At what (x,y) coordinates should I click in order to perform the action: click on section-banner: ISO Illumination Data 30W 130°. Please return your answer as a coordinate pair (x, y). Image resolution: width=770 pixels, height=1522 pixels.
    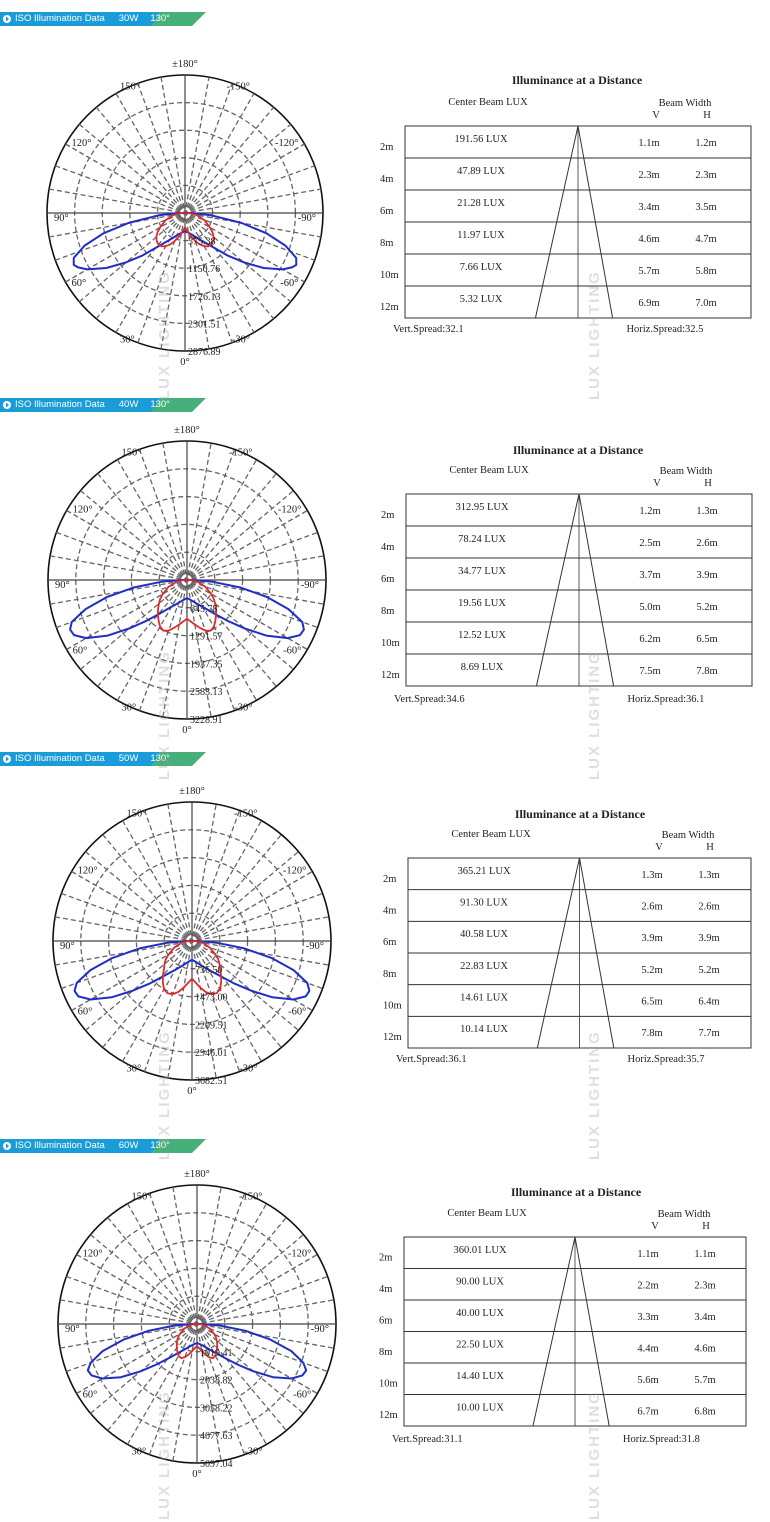
    Looking at the image, I should click on (105, 19).